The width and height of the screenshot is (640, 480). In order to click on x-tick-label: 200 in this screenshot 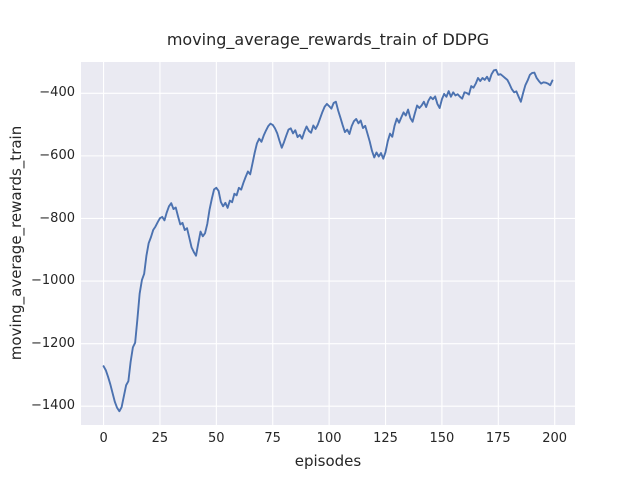, I will do `click(555, 438)`.